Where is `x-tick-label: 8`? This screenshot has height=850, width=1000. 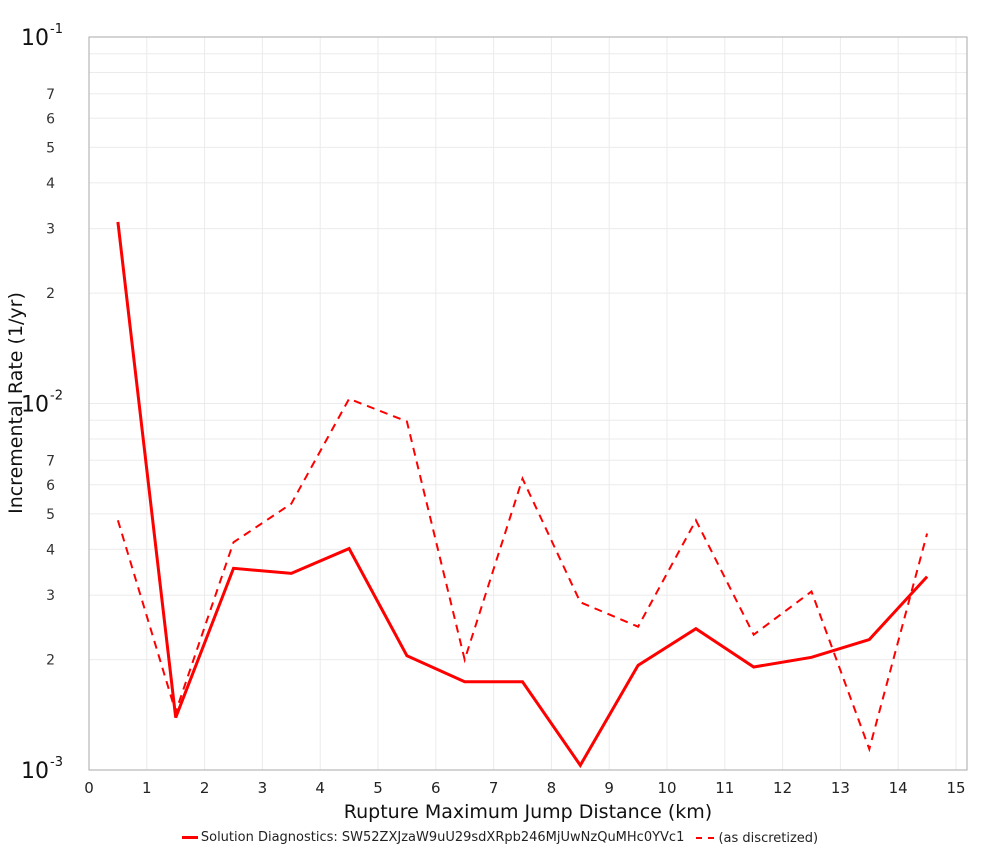
x-tick-label: 8 is located at coordinates (552, 788).